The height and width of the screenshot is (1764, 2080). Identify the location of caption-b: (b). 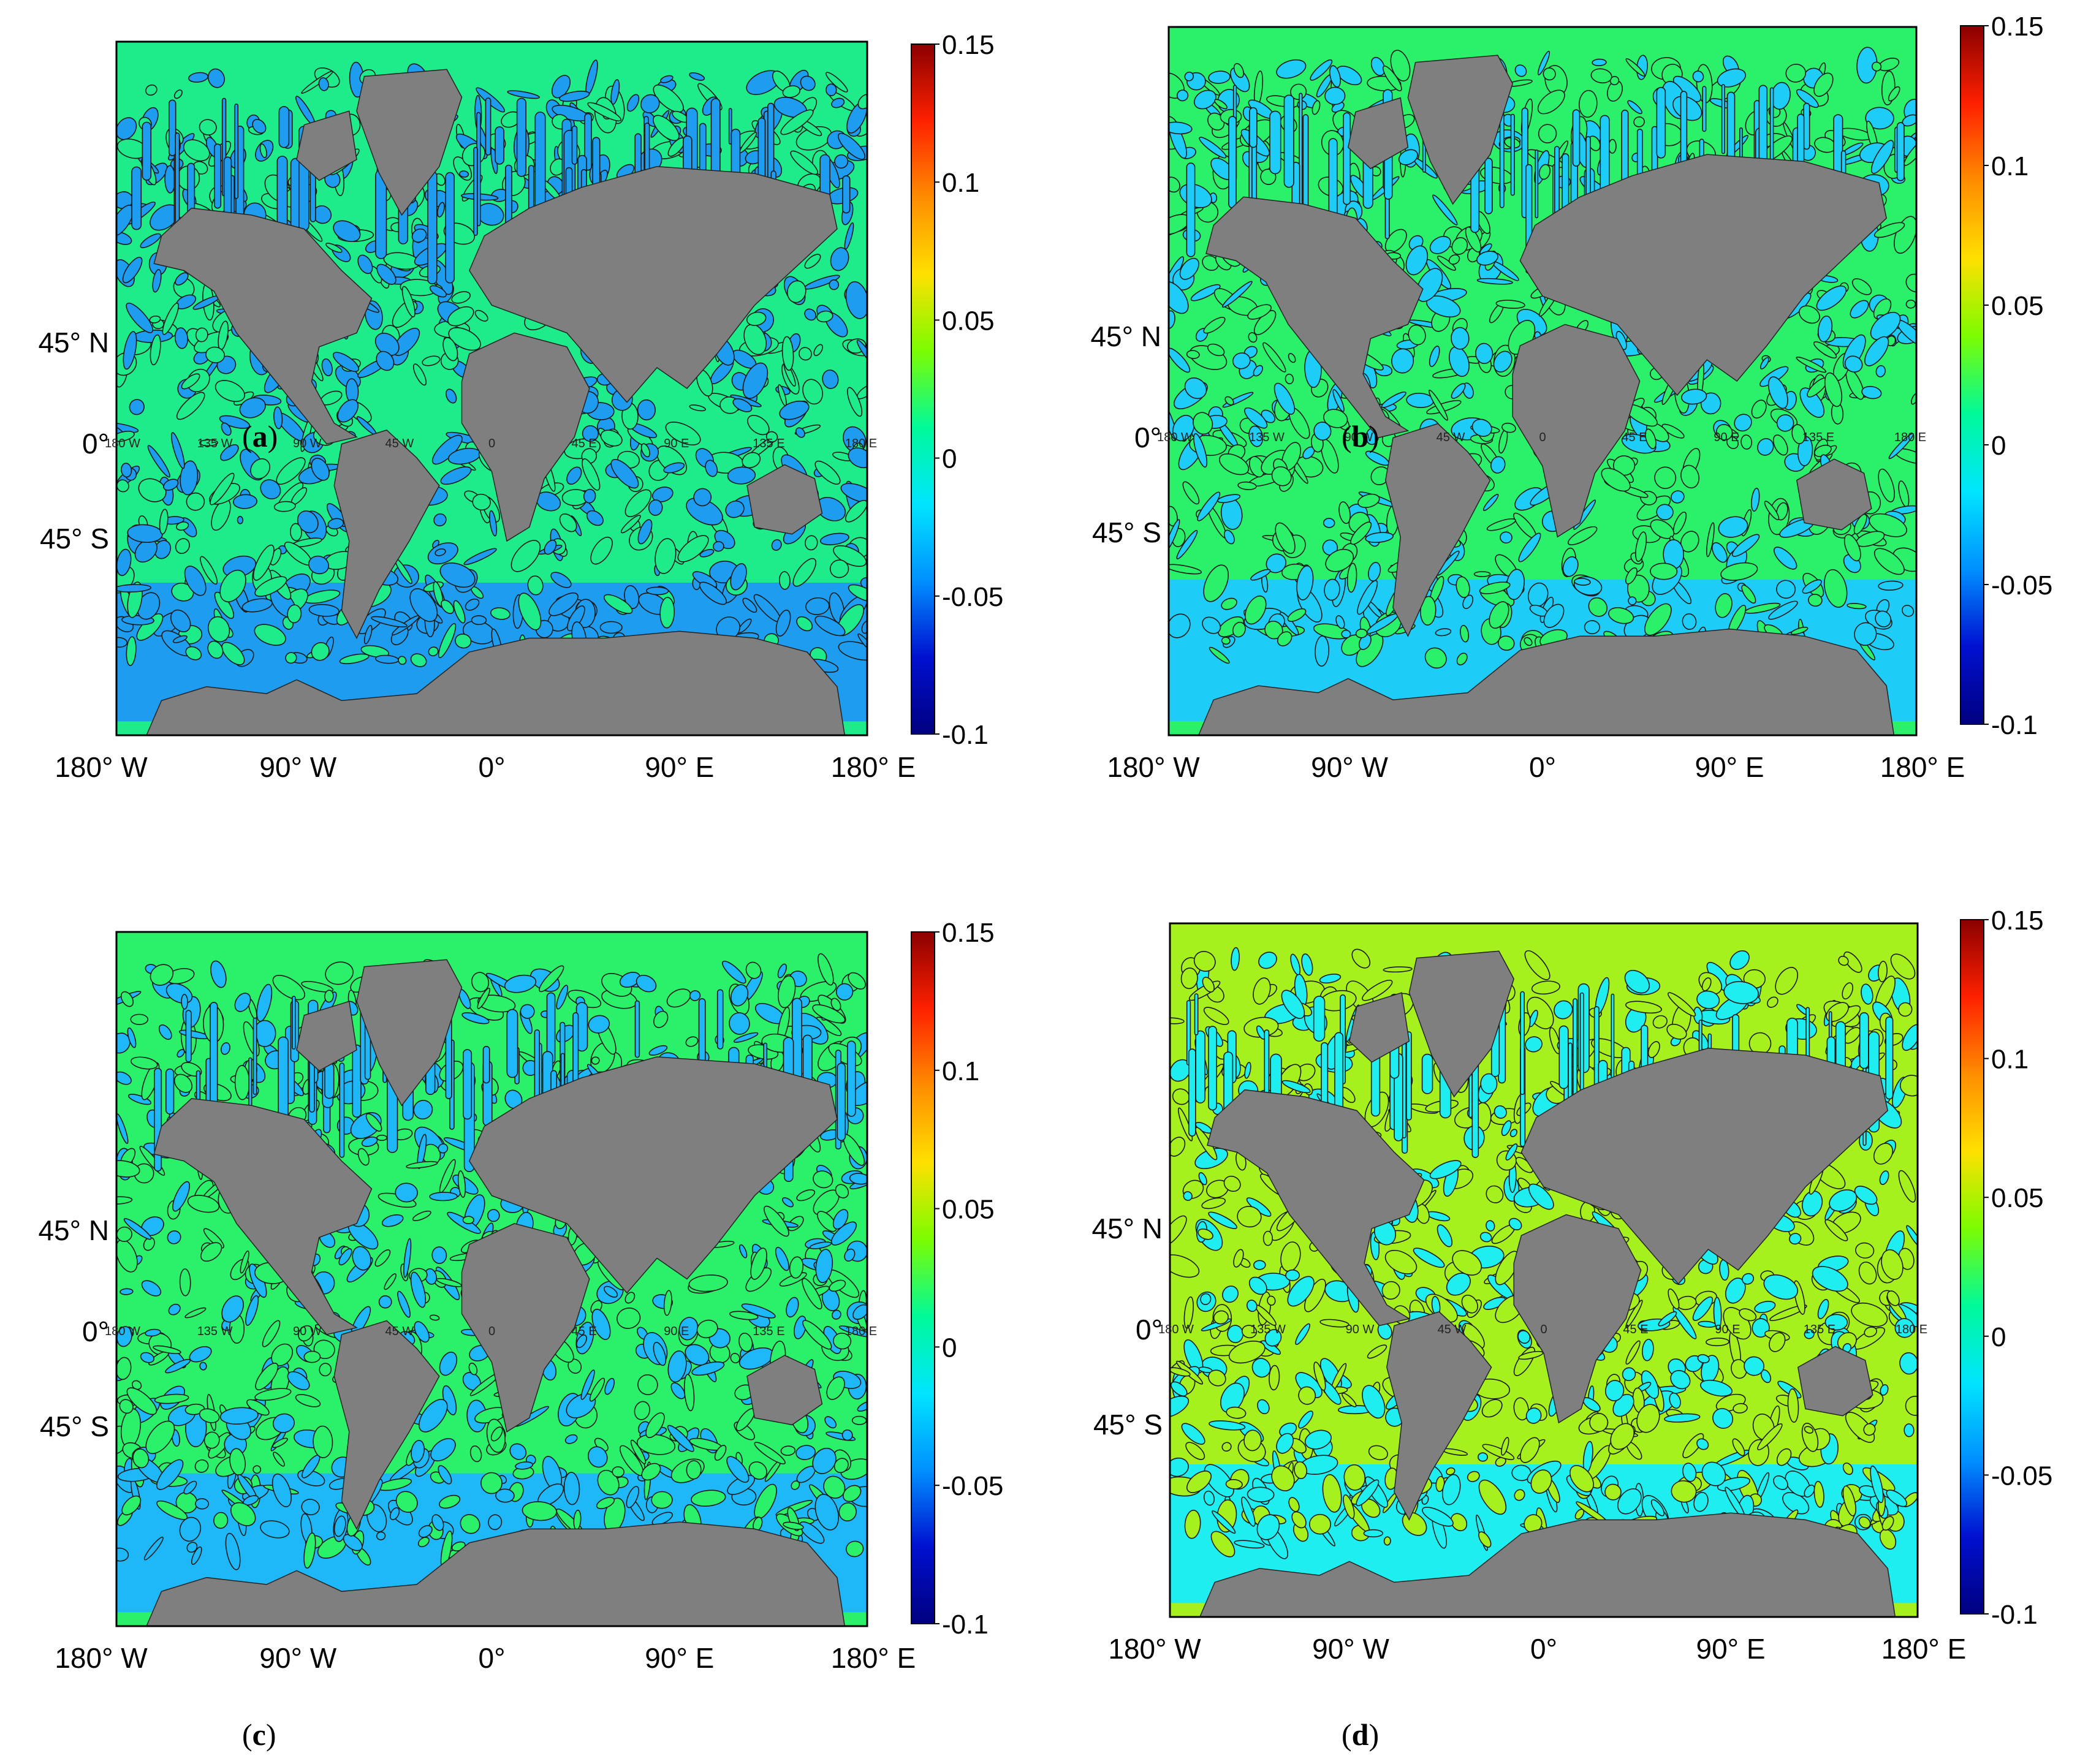
(1361, 436).